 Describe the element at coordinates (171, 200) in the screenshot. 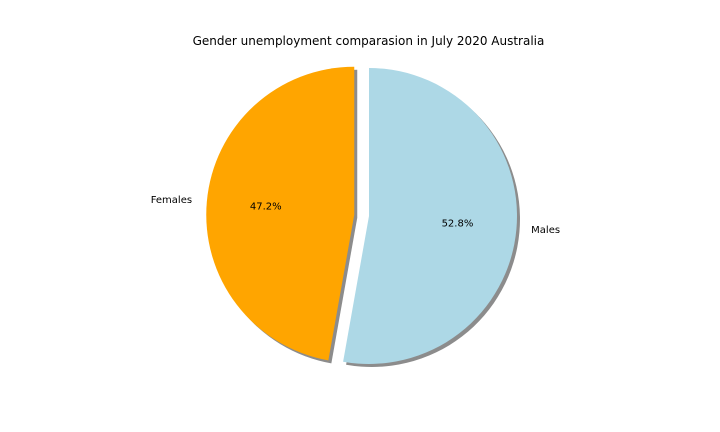

I see `slice-label-females: Females` at that location.